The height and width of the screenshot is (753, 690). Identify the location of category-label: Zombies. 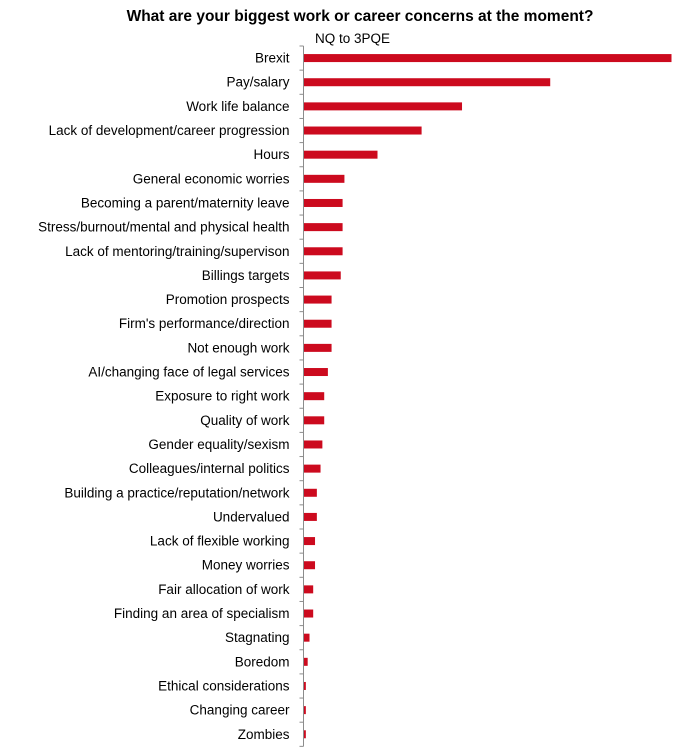
(264, 734).